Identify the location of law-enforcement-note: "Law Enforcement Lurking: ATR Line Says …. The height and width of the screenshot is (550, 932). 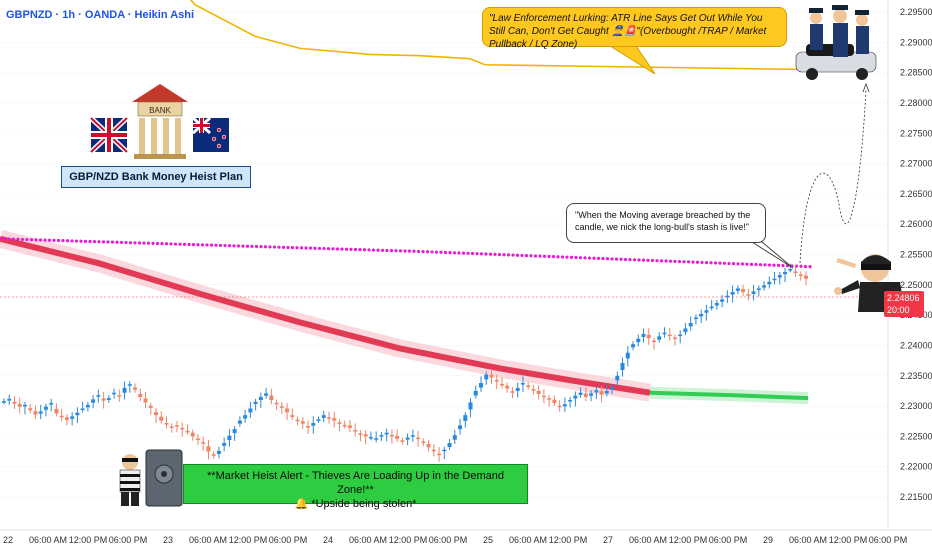
(634, 28).